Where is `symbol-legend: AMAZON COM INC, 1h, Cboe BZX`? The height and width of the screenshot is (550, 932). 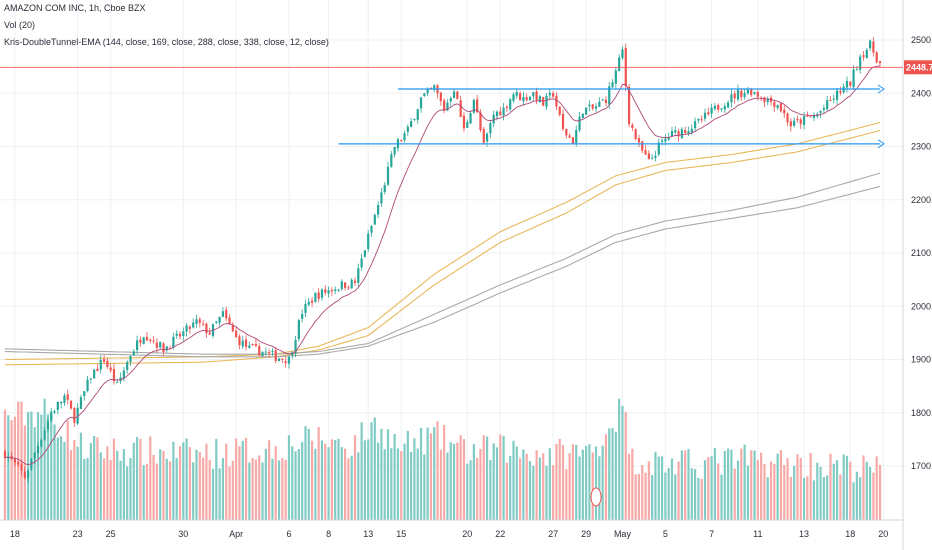
symbol-legend: AMAZON COM INC, 1h, Cboe BZX is located at coordinates (75, 8).